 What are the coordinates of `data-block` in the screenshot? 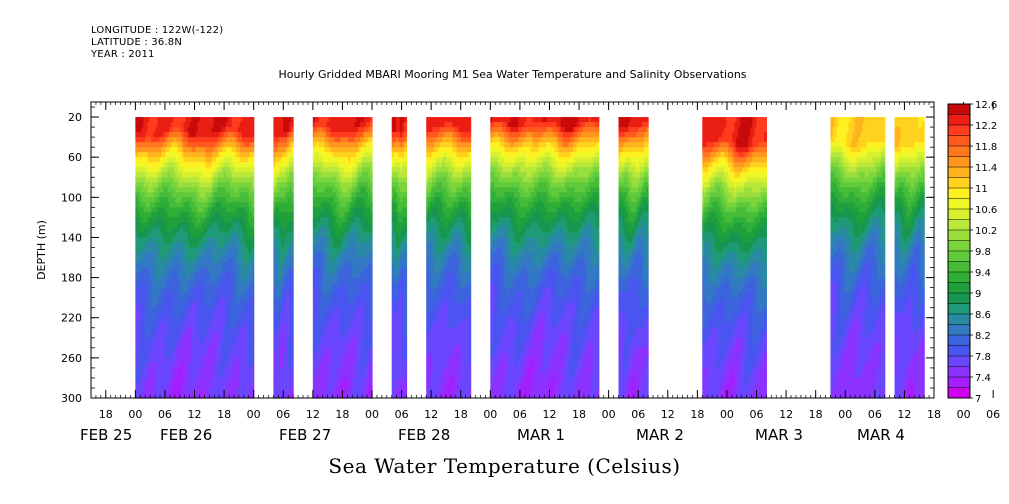 It's located at (342, 258).